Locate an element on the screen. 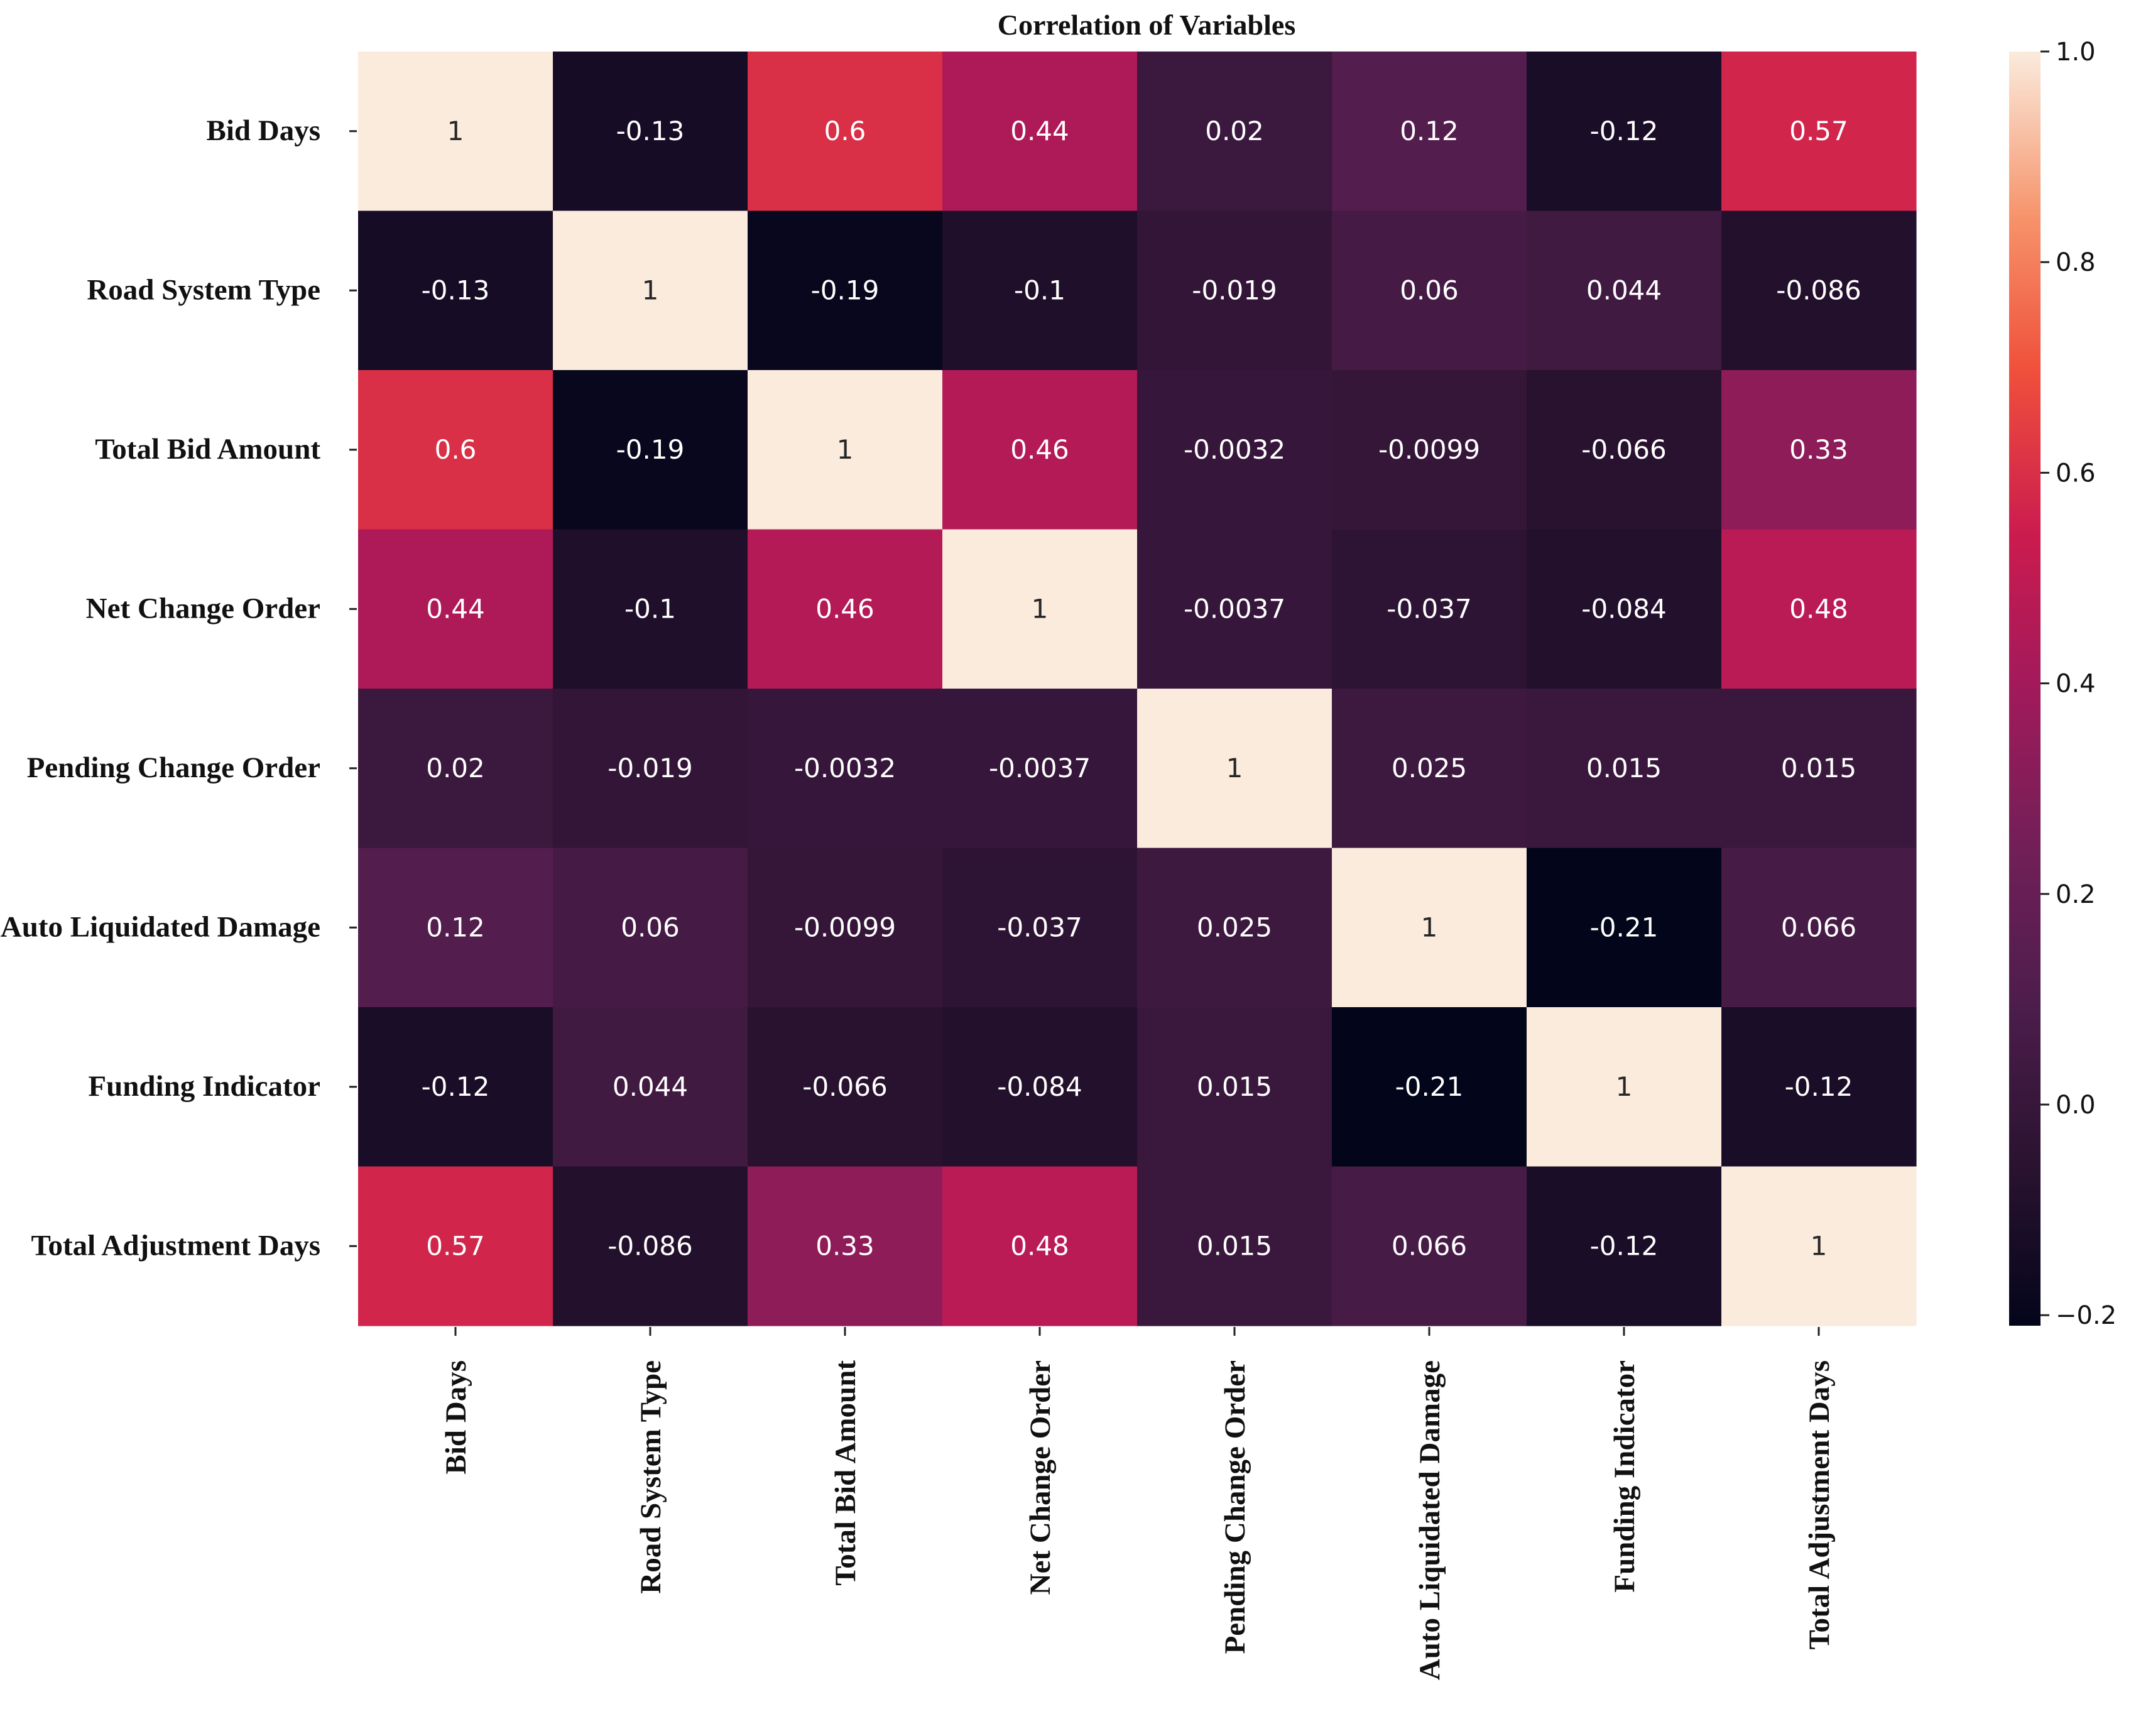 Image resolution: width=2136 pixels, height=1736 pixels. colorbar-tick-label: 0.0 is located at coordinates (2076, 1105).